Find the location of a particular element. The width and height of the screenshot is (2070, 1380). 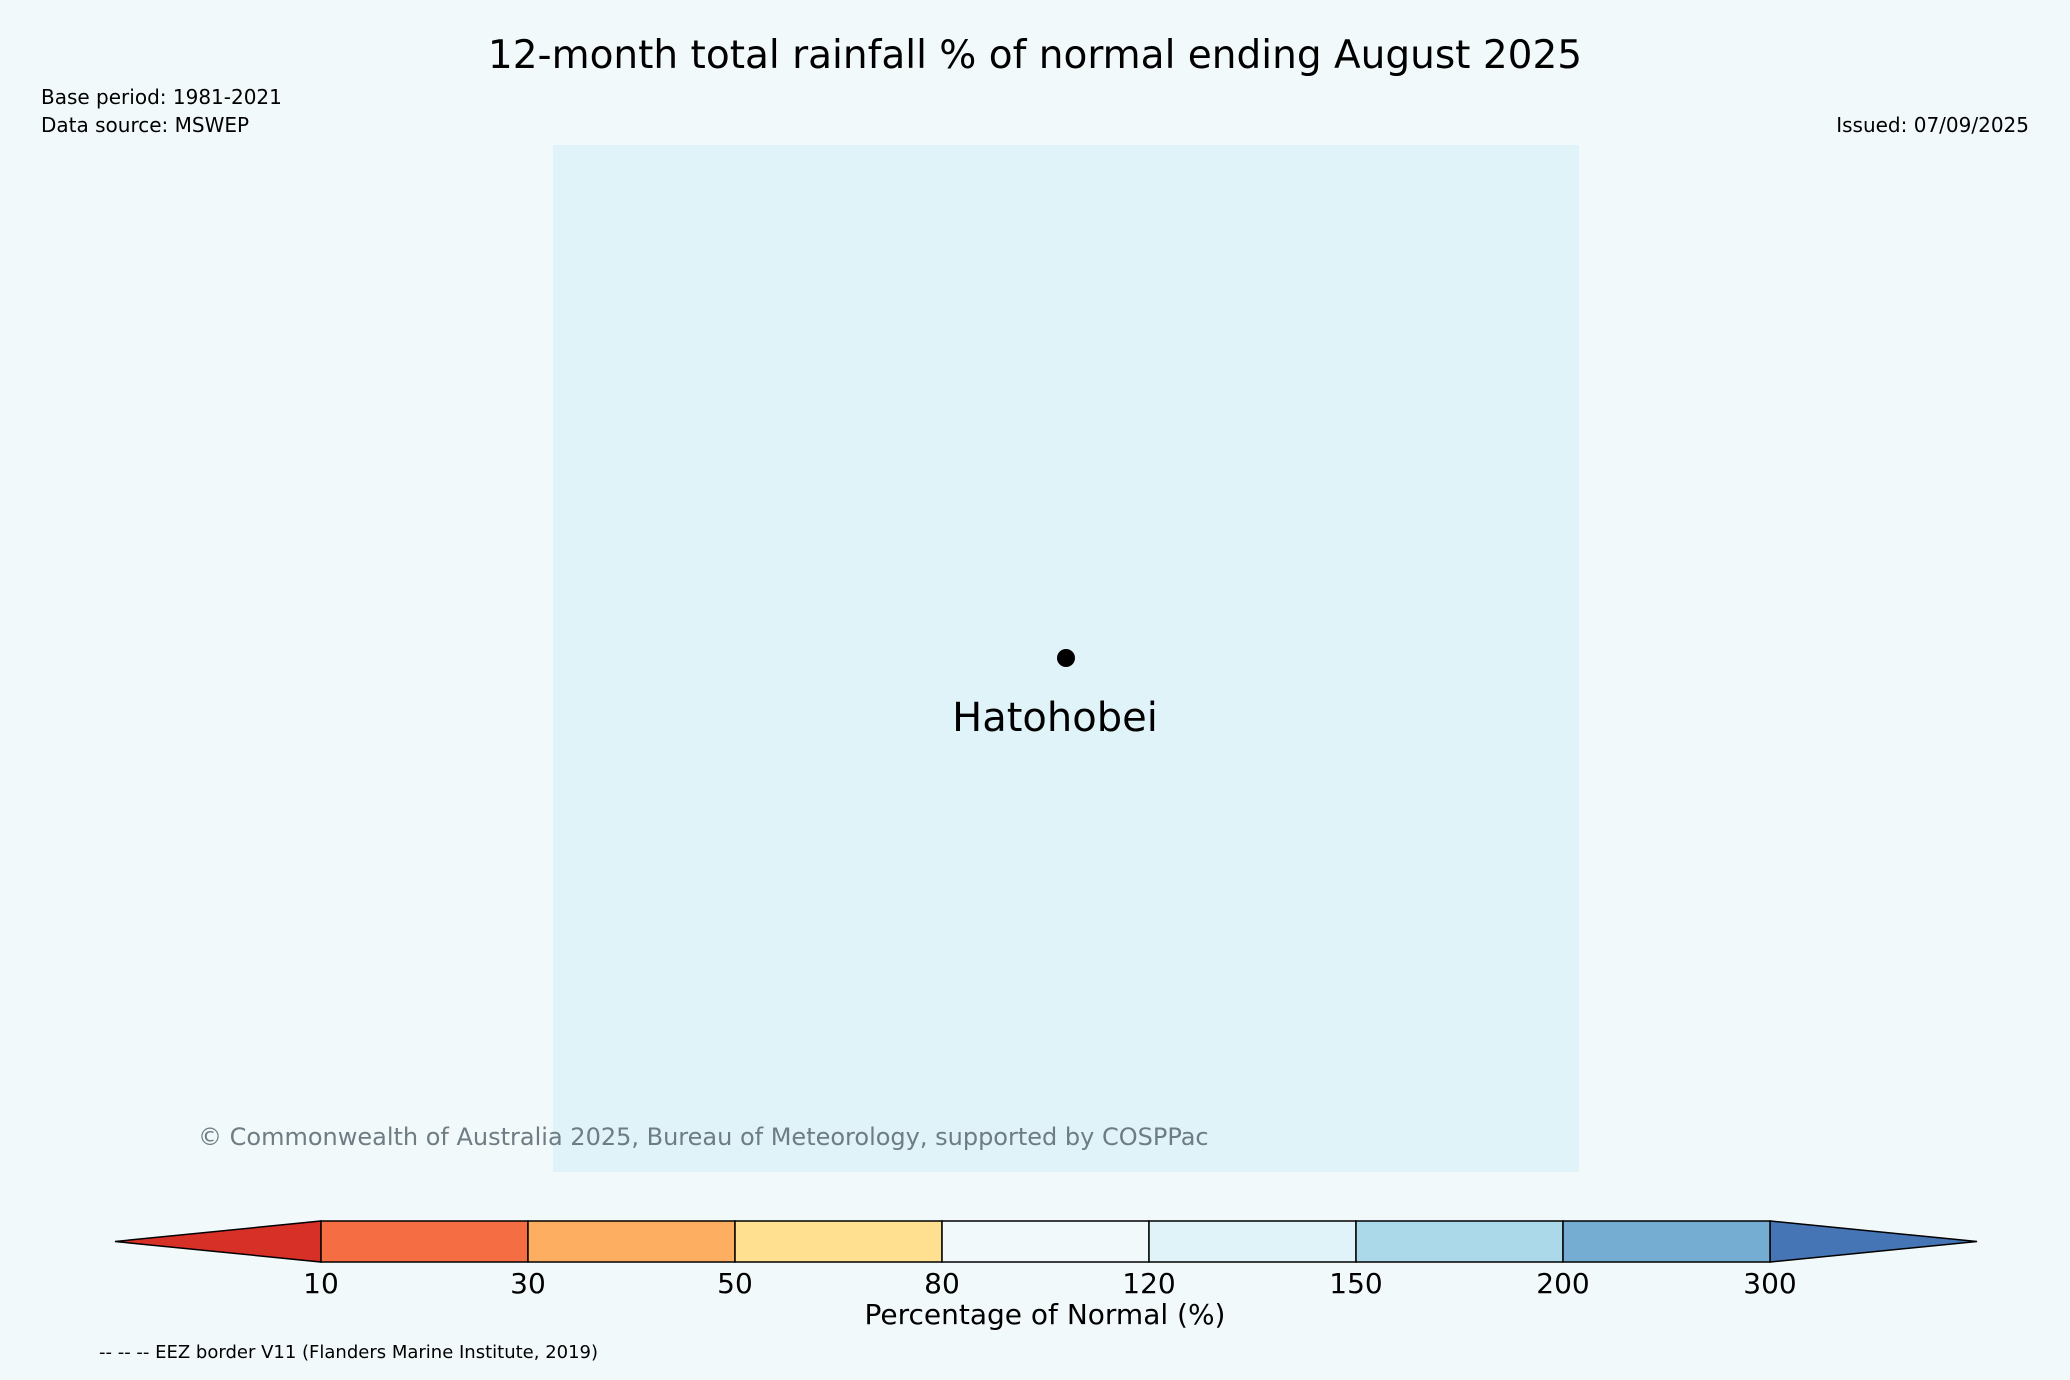

colorbar-tick-label: 80 is located at coordinates (942, 1283).